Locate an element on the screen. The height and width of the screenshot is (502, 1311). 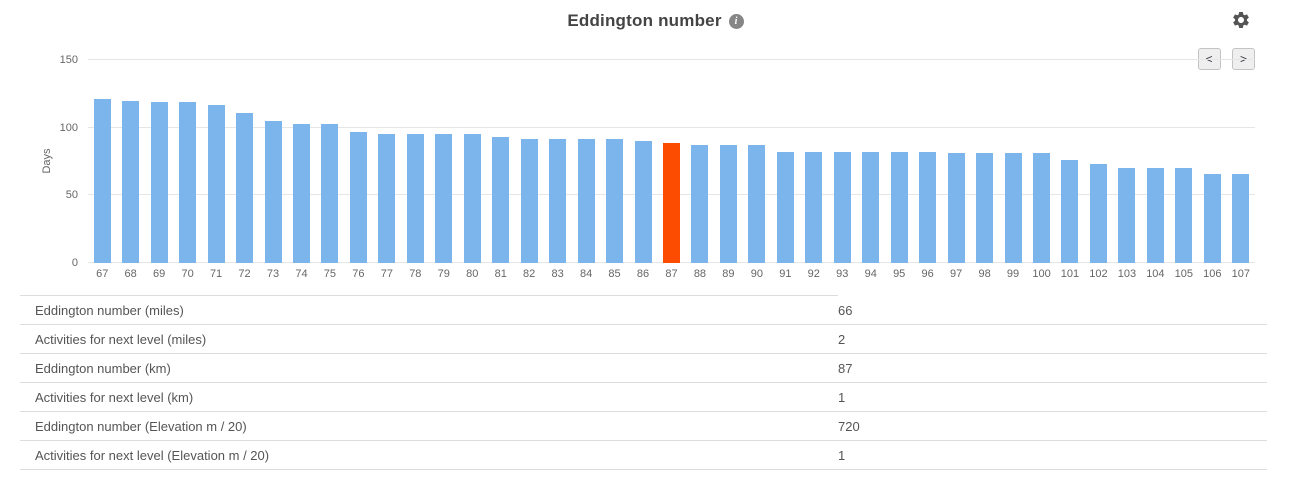
y-axis-title: Days is located at coordinates (47, 161).